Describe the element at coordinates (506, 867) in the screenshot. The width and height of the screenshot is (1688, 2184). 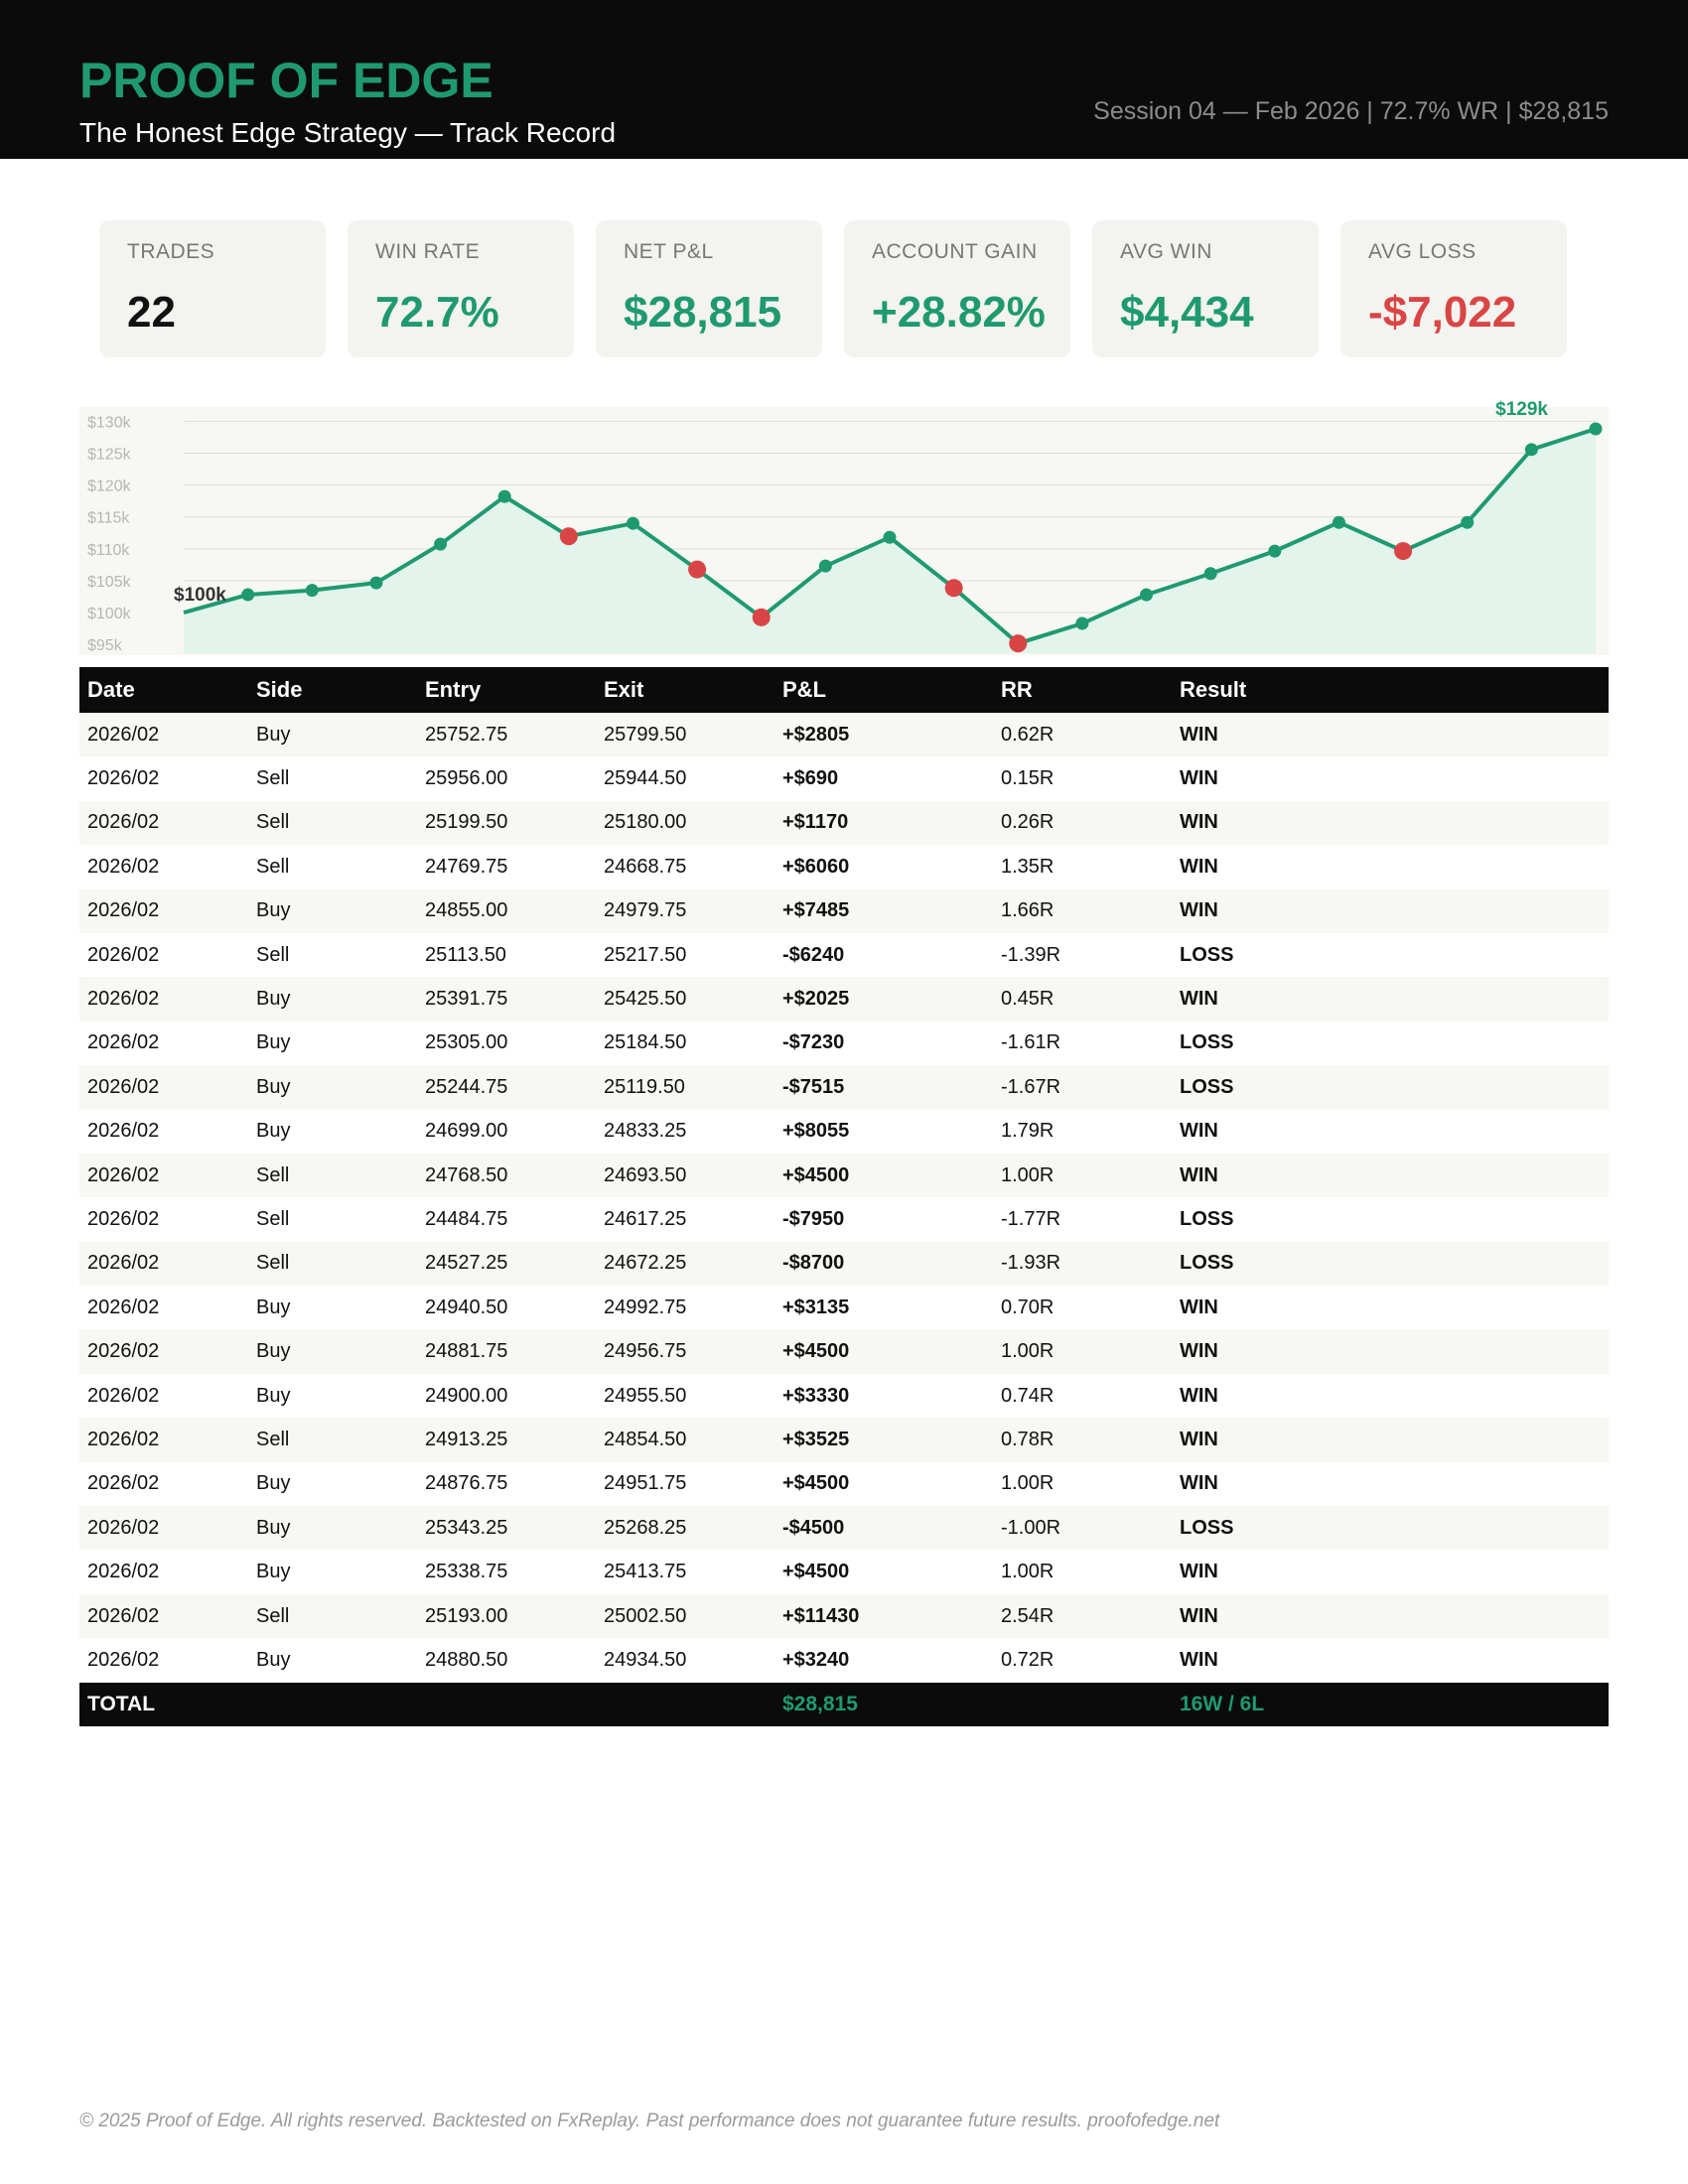
I see `cell-entry: 24769.75` at that location.